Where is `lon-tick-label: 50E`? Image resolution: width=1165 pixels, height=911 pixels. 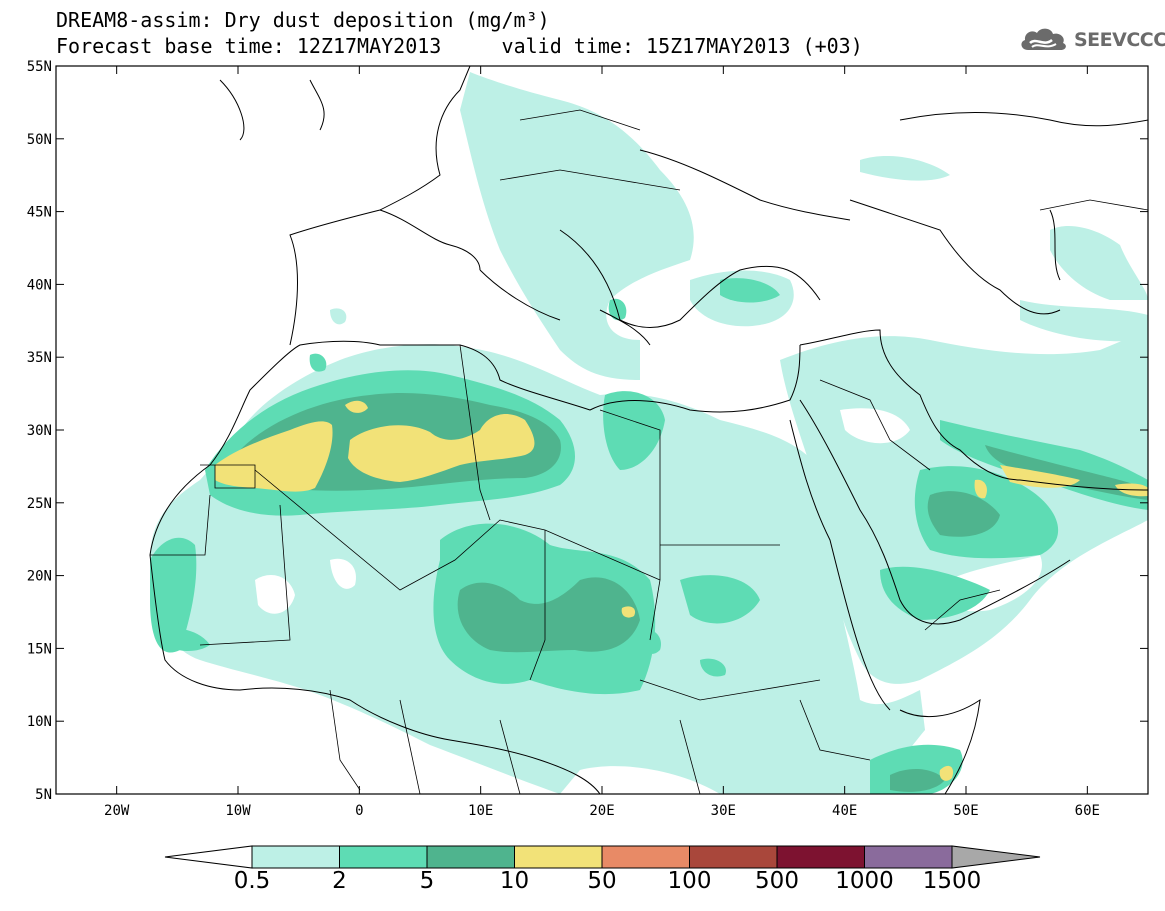 lon-tick-label: 50E is located at coordinates (965, 811).